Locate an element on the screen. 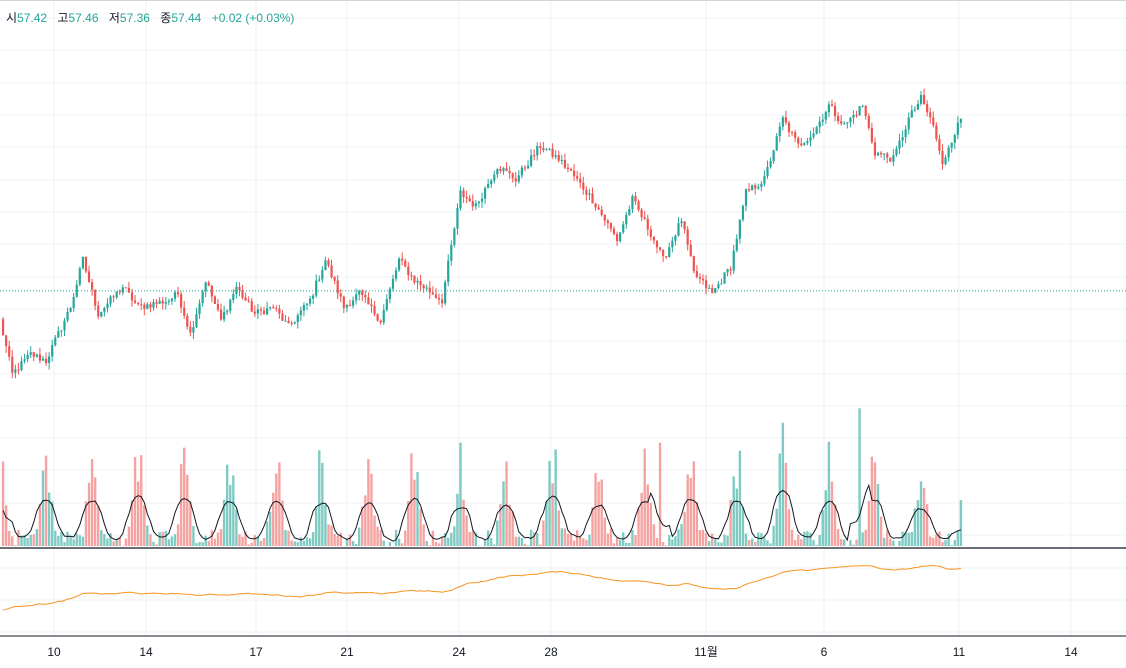 This screenshot has height=668, width=1126. x-tick-label-24: 24 is located at coordinates (459, 652).